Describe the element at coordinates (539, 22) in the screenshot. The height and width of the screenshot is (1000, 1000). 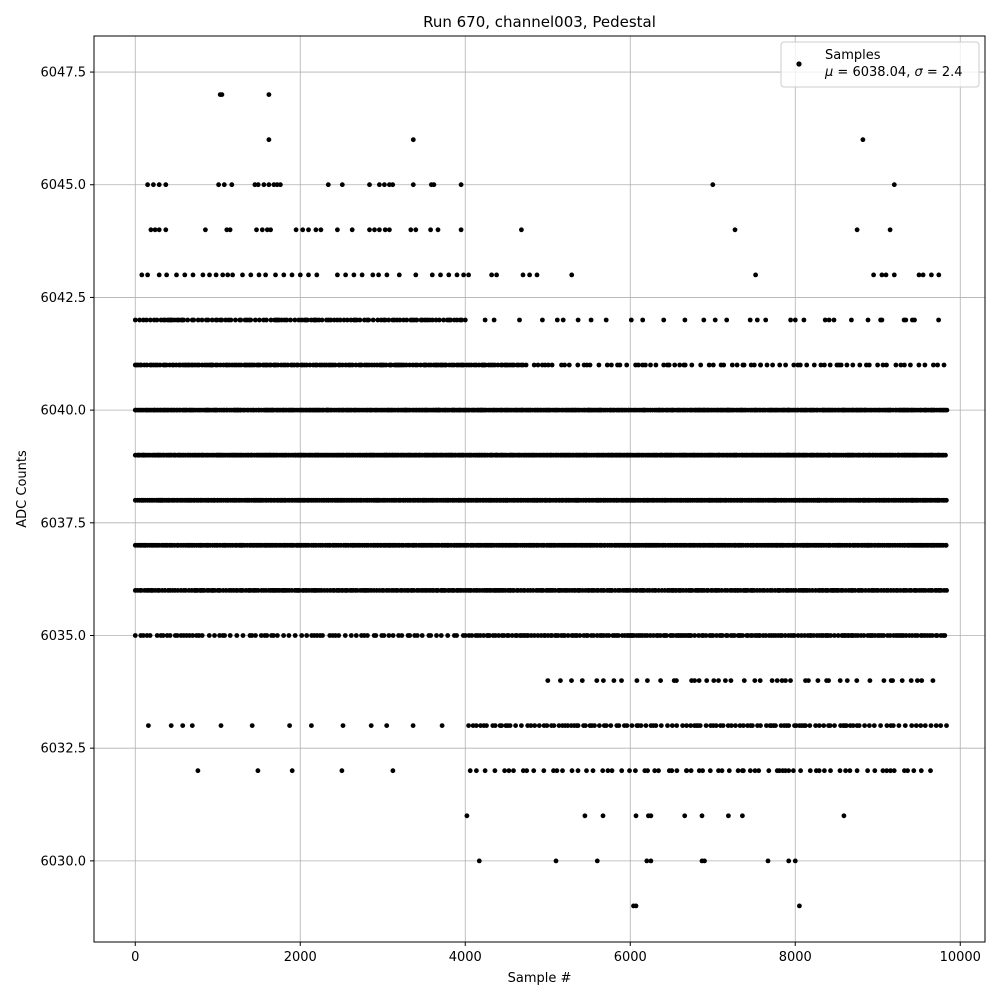
I see `chart-title: Run 670, channel003, Pedestal` at that location.